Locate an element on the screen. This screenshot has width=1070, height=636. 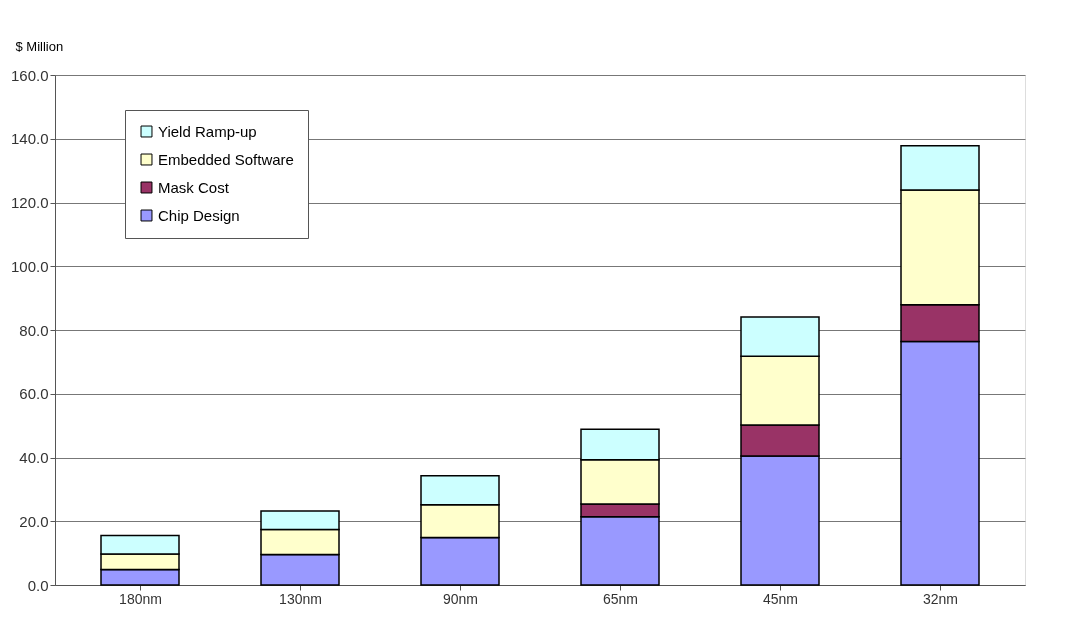
x-tick-label: 45nm is located at coordinates (780, 598).